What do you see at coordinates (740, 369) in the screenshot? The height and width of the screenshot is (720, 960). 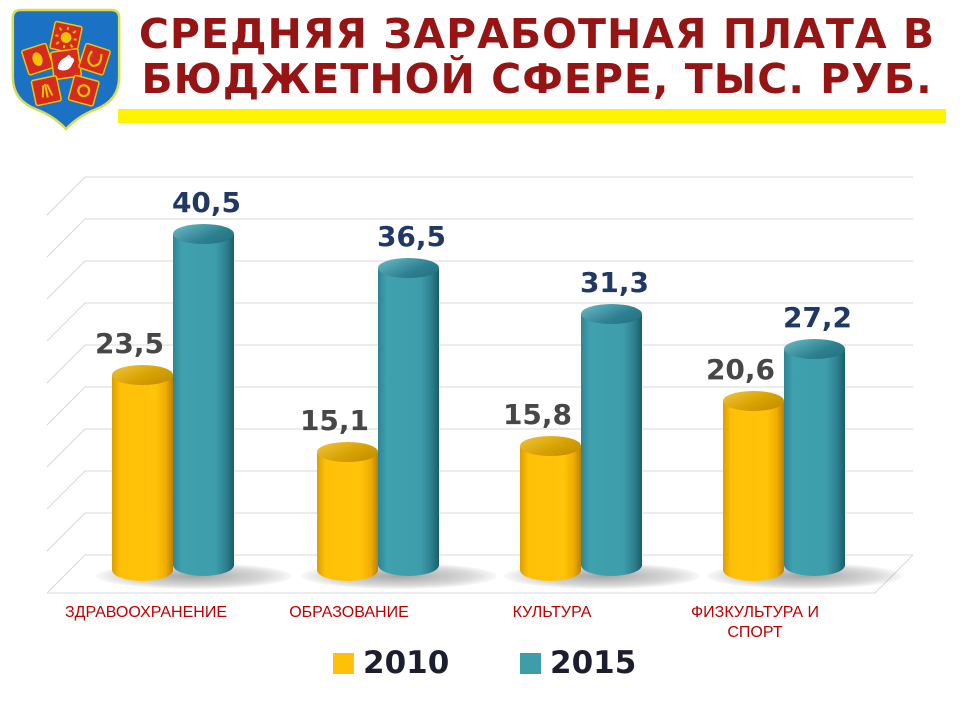 I see `value-label: 20,6` at bounding box center [740, 369].